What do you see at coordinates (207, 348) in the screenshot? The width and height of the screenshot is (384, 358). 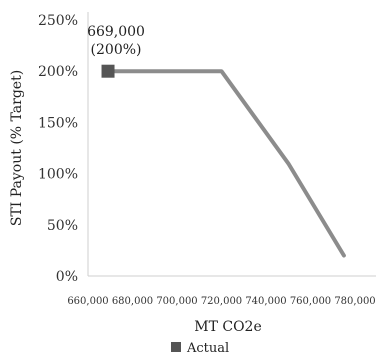 I see `legend-label-actual: Actual` at bounding box center [207, 348].